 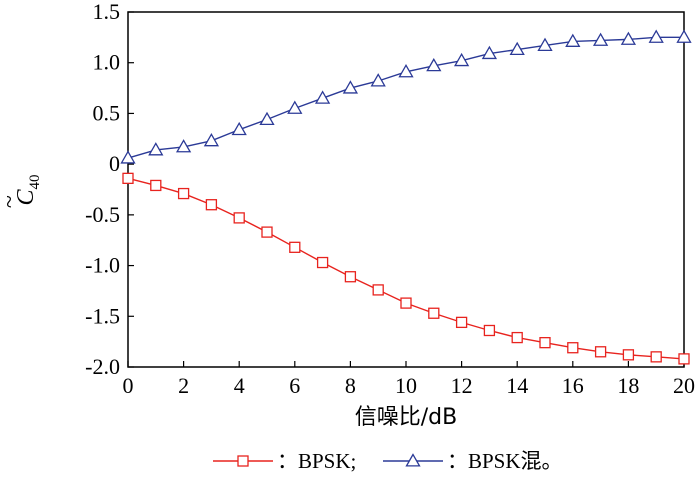 I want to click on y-tick-label: 1.0, so click(x=107, y=62).